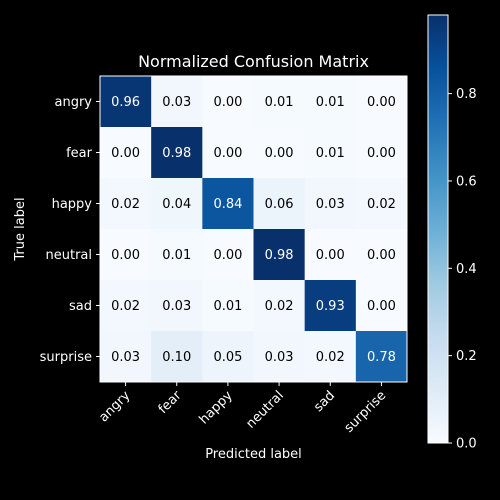 The height and width of the screenshot is (500, 500). Describe the element at coordinates (242, 409) in the screenshot. I see `x-axis-ticks: angry fear happy neutral sad surprise` at that location.